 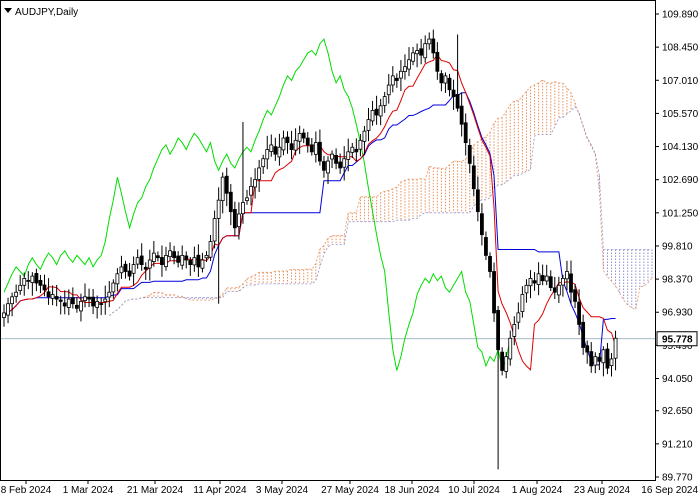 I want to click on x-tick-label: 21 Mar 2024, so click(x=155, y=490).